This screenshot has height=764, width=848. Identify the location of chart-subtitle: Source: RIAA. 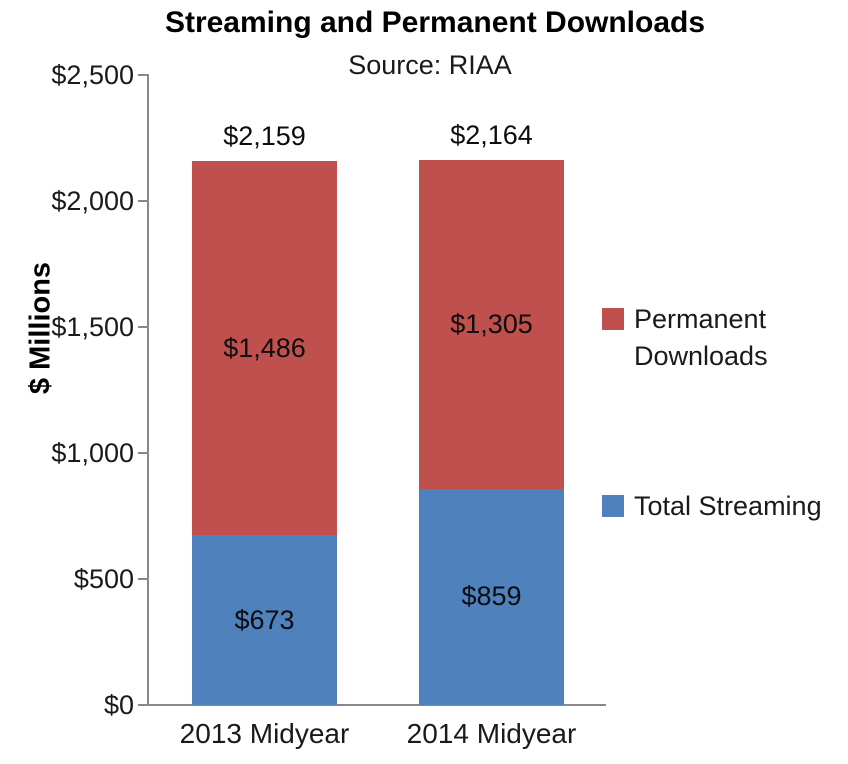
(430, 65).